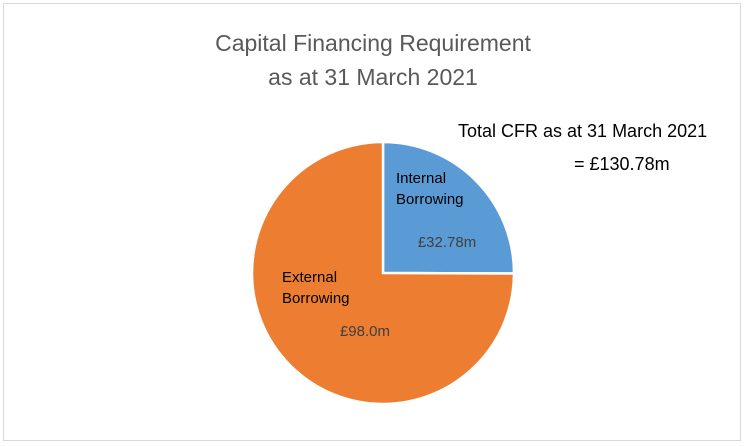 This screenshot has height=446, width=746. What do you see at coordinates (365, 331) in the screenshot?
I see `slice-value-label: £98.0m` at bounding box center [365, 331].